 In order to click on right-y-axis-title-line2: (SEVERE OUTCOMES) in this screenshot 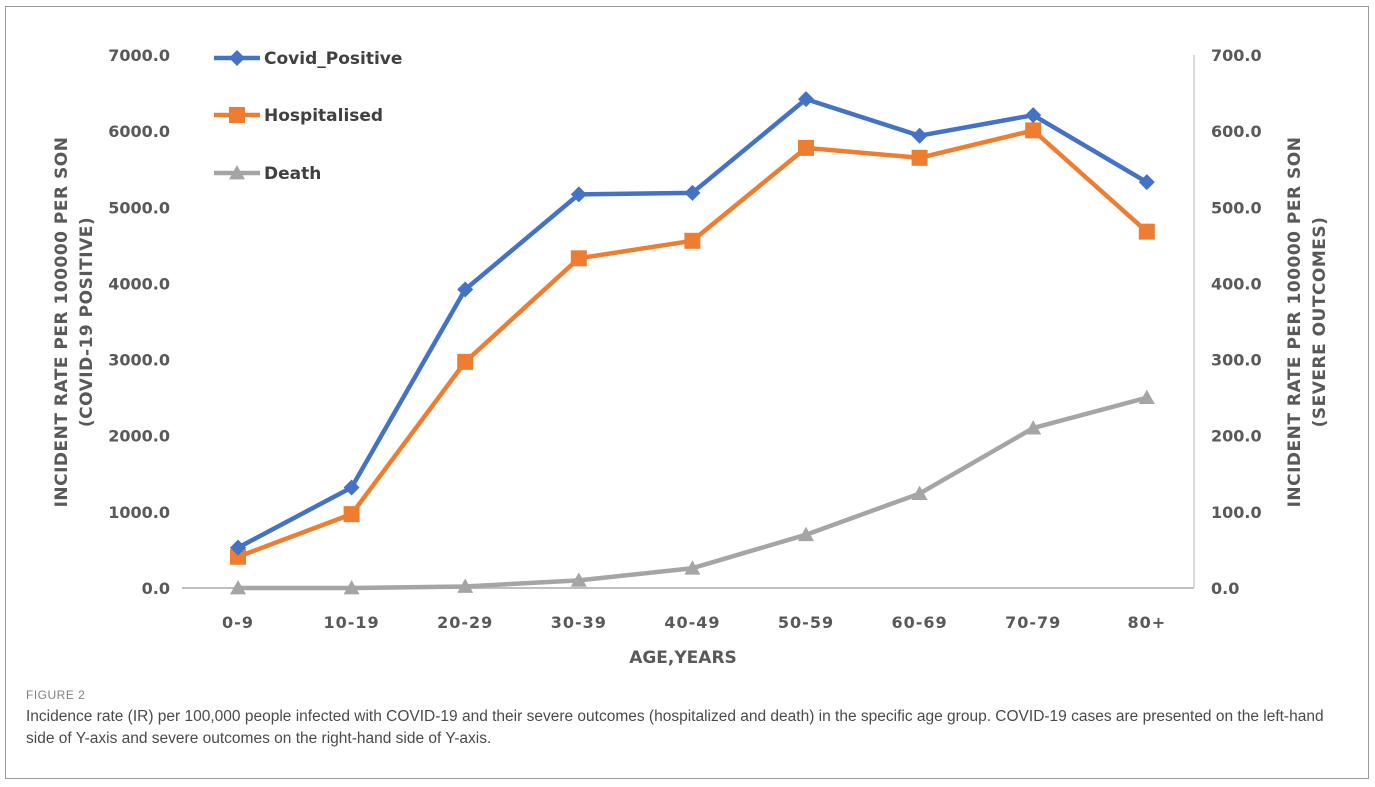, I will do `click(1320, 322)`.